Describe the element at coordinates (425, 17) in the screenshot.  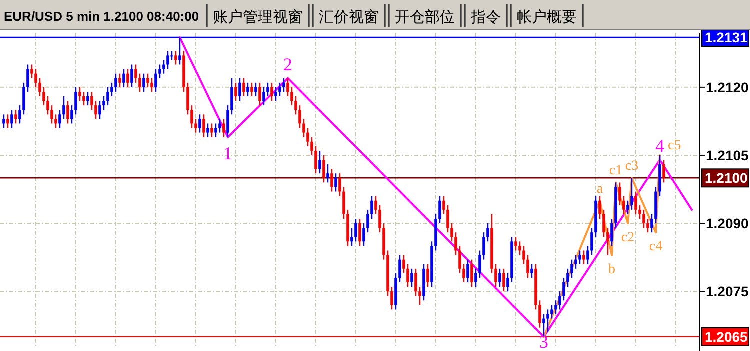
I see `text: 开仓部位` at that location.